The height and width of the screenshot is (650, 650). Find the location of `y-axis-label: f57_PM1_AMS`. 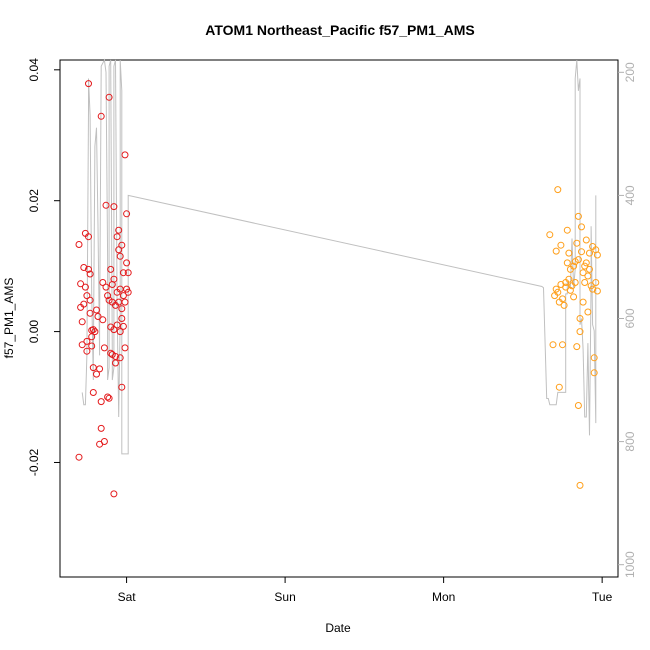

y-axis-label: f57_PM1_AMS is located at coordinates (9, 318).